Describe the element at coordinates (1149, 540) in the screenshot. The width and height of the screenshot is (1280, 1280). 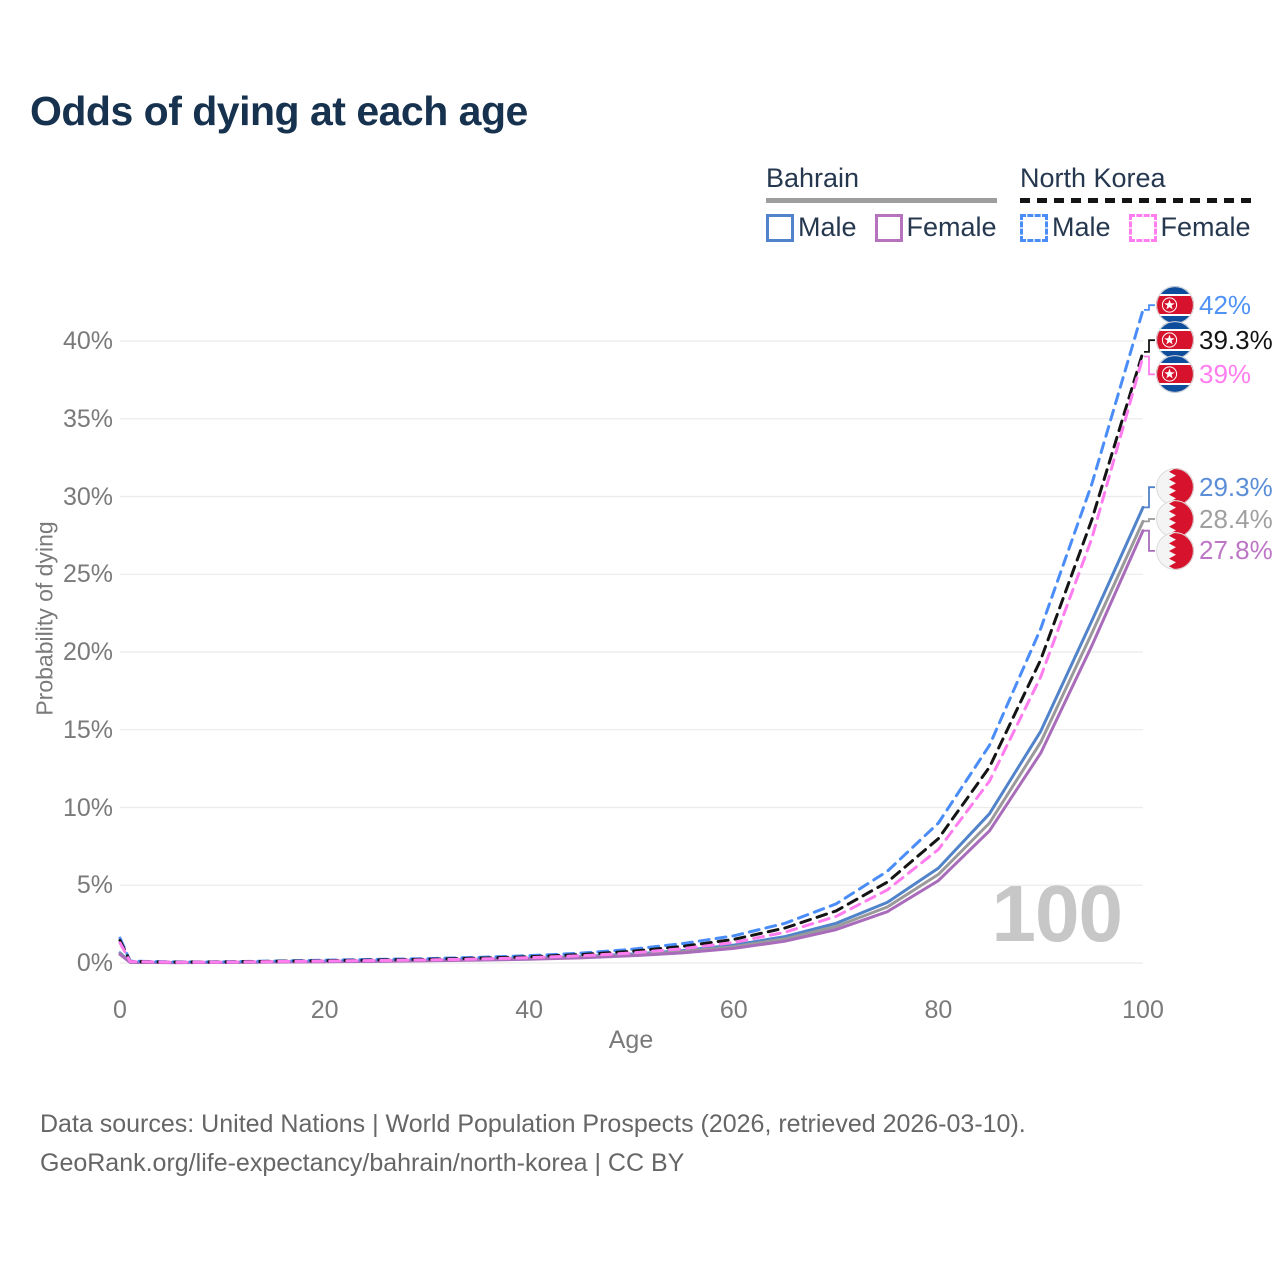
I see `end-label-connector-bahrain-female` at that location.